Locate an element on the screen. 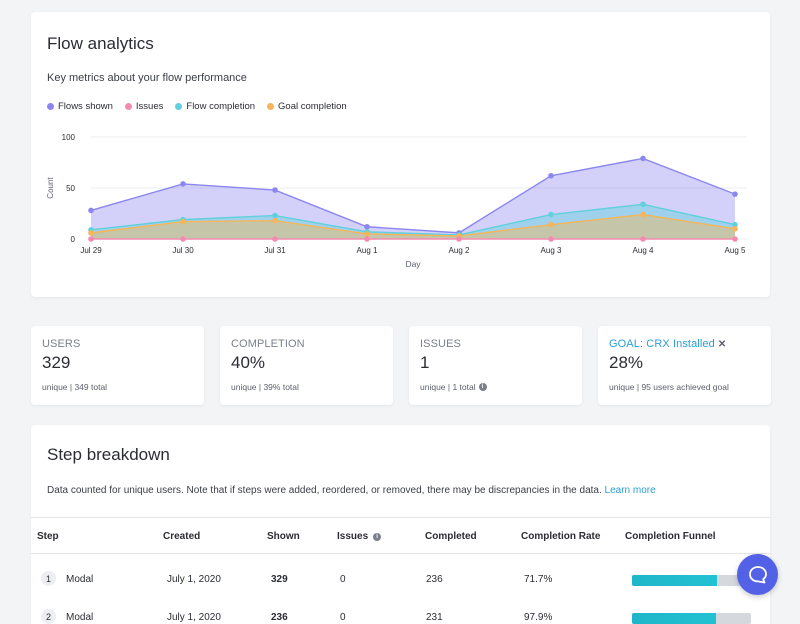 This screenshot has height=624, width=800. legend-item-flow-completion: Flow completion is located at coordinates (215, 106).